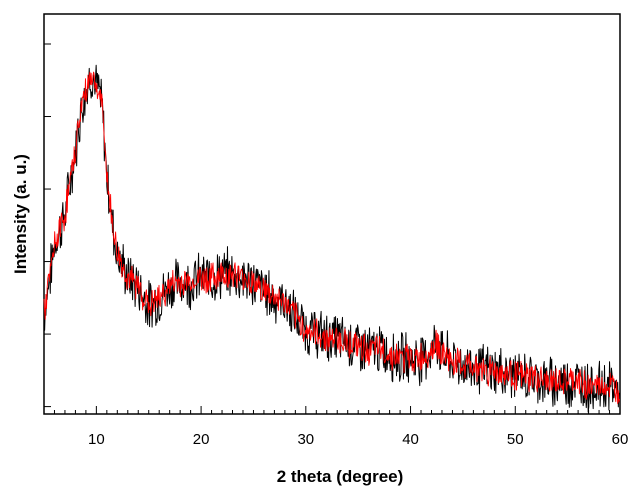  Describe the element at coordinates (620, 439) in the screenshot. I see `x-tick-label: 60` at that location.